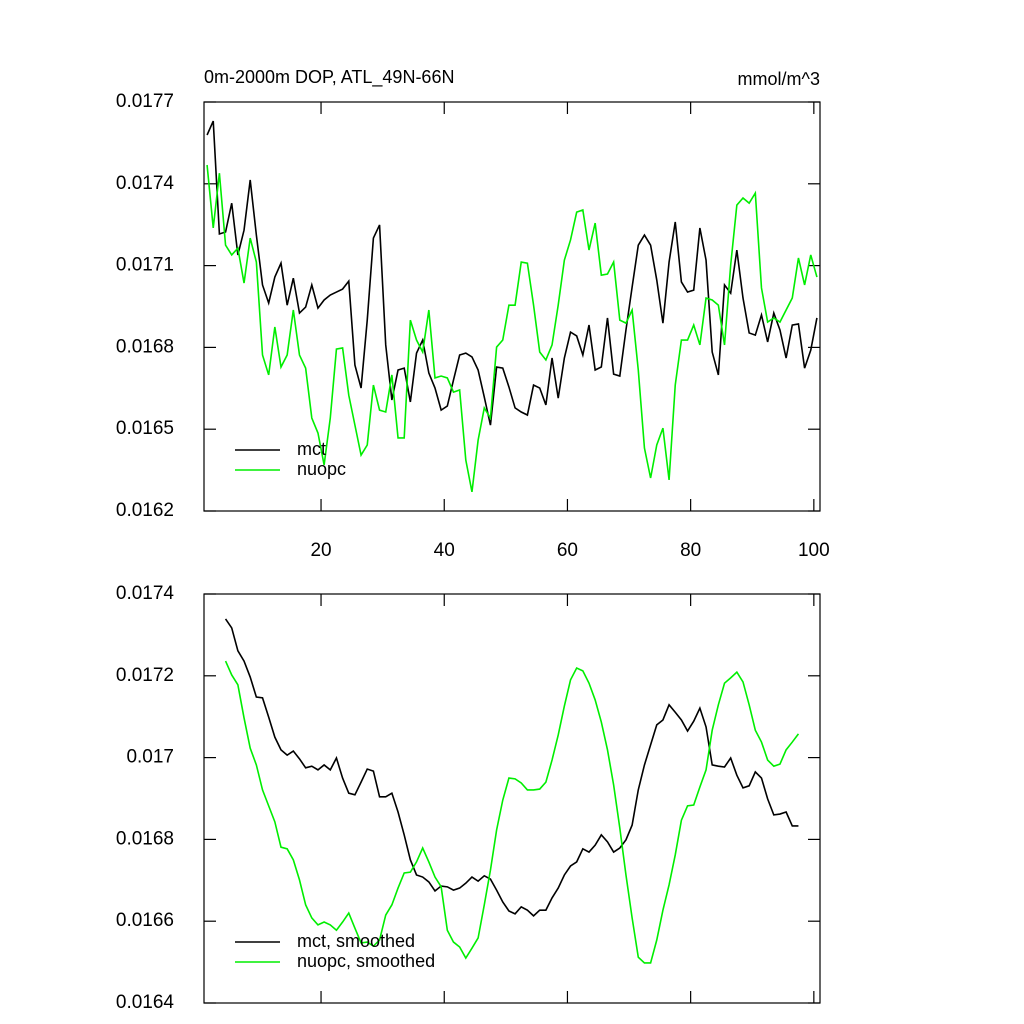 The height and width of the screenshot is (1024, 1024). What do you see at coordinates (356, 941) in the screenshot?
I see `legend-label: mct, smoothed` at bounding box center [356, 941].